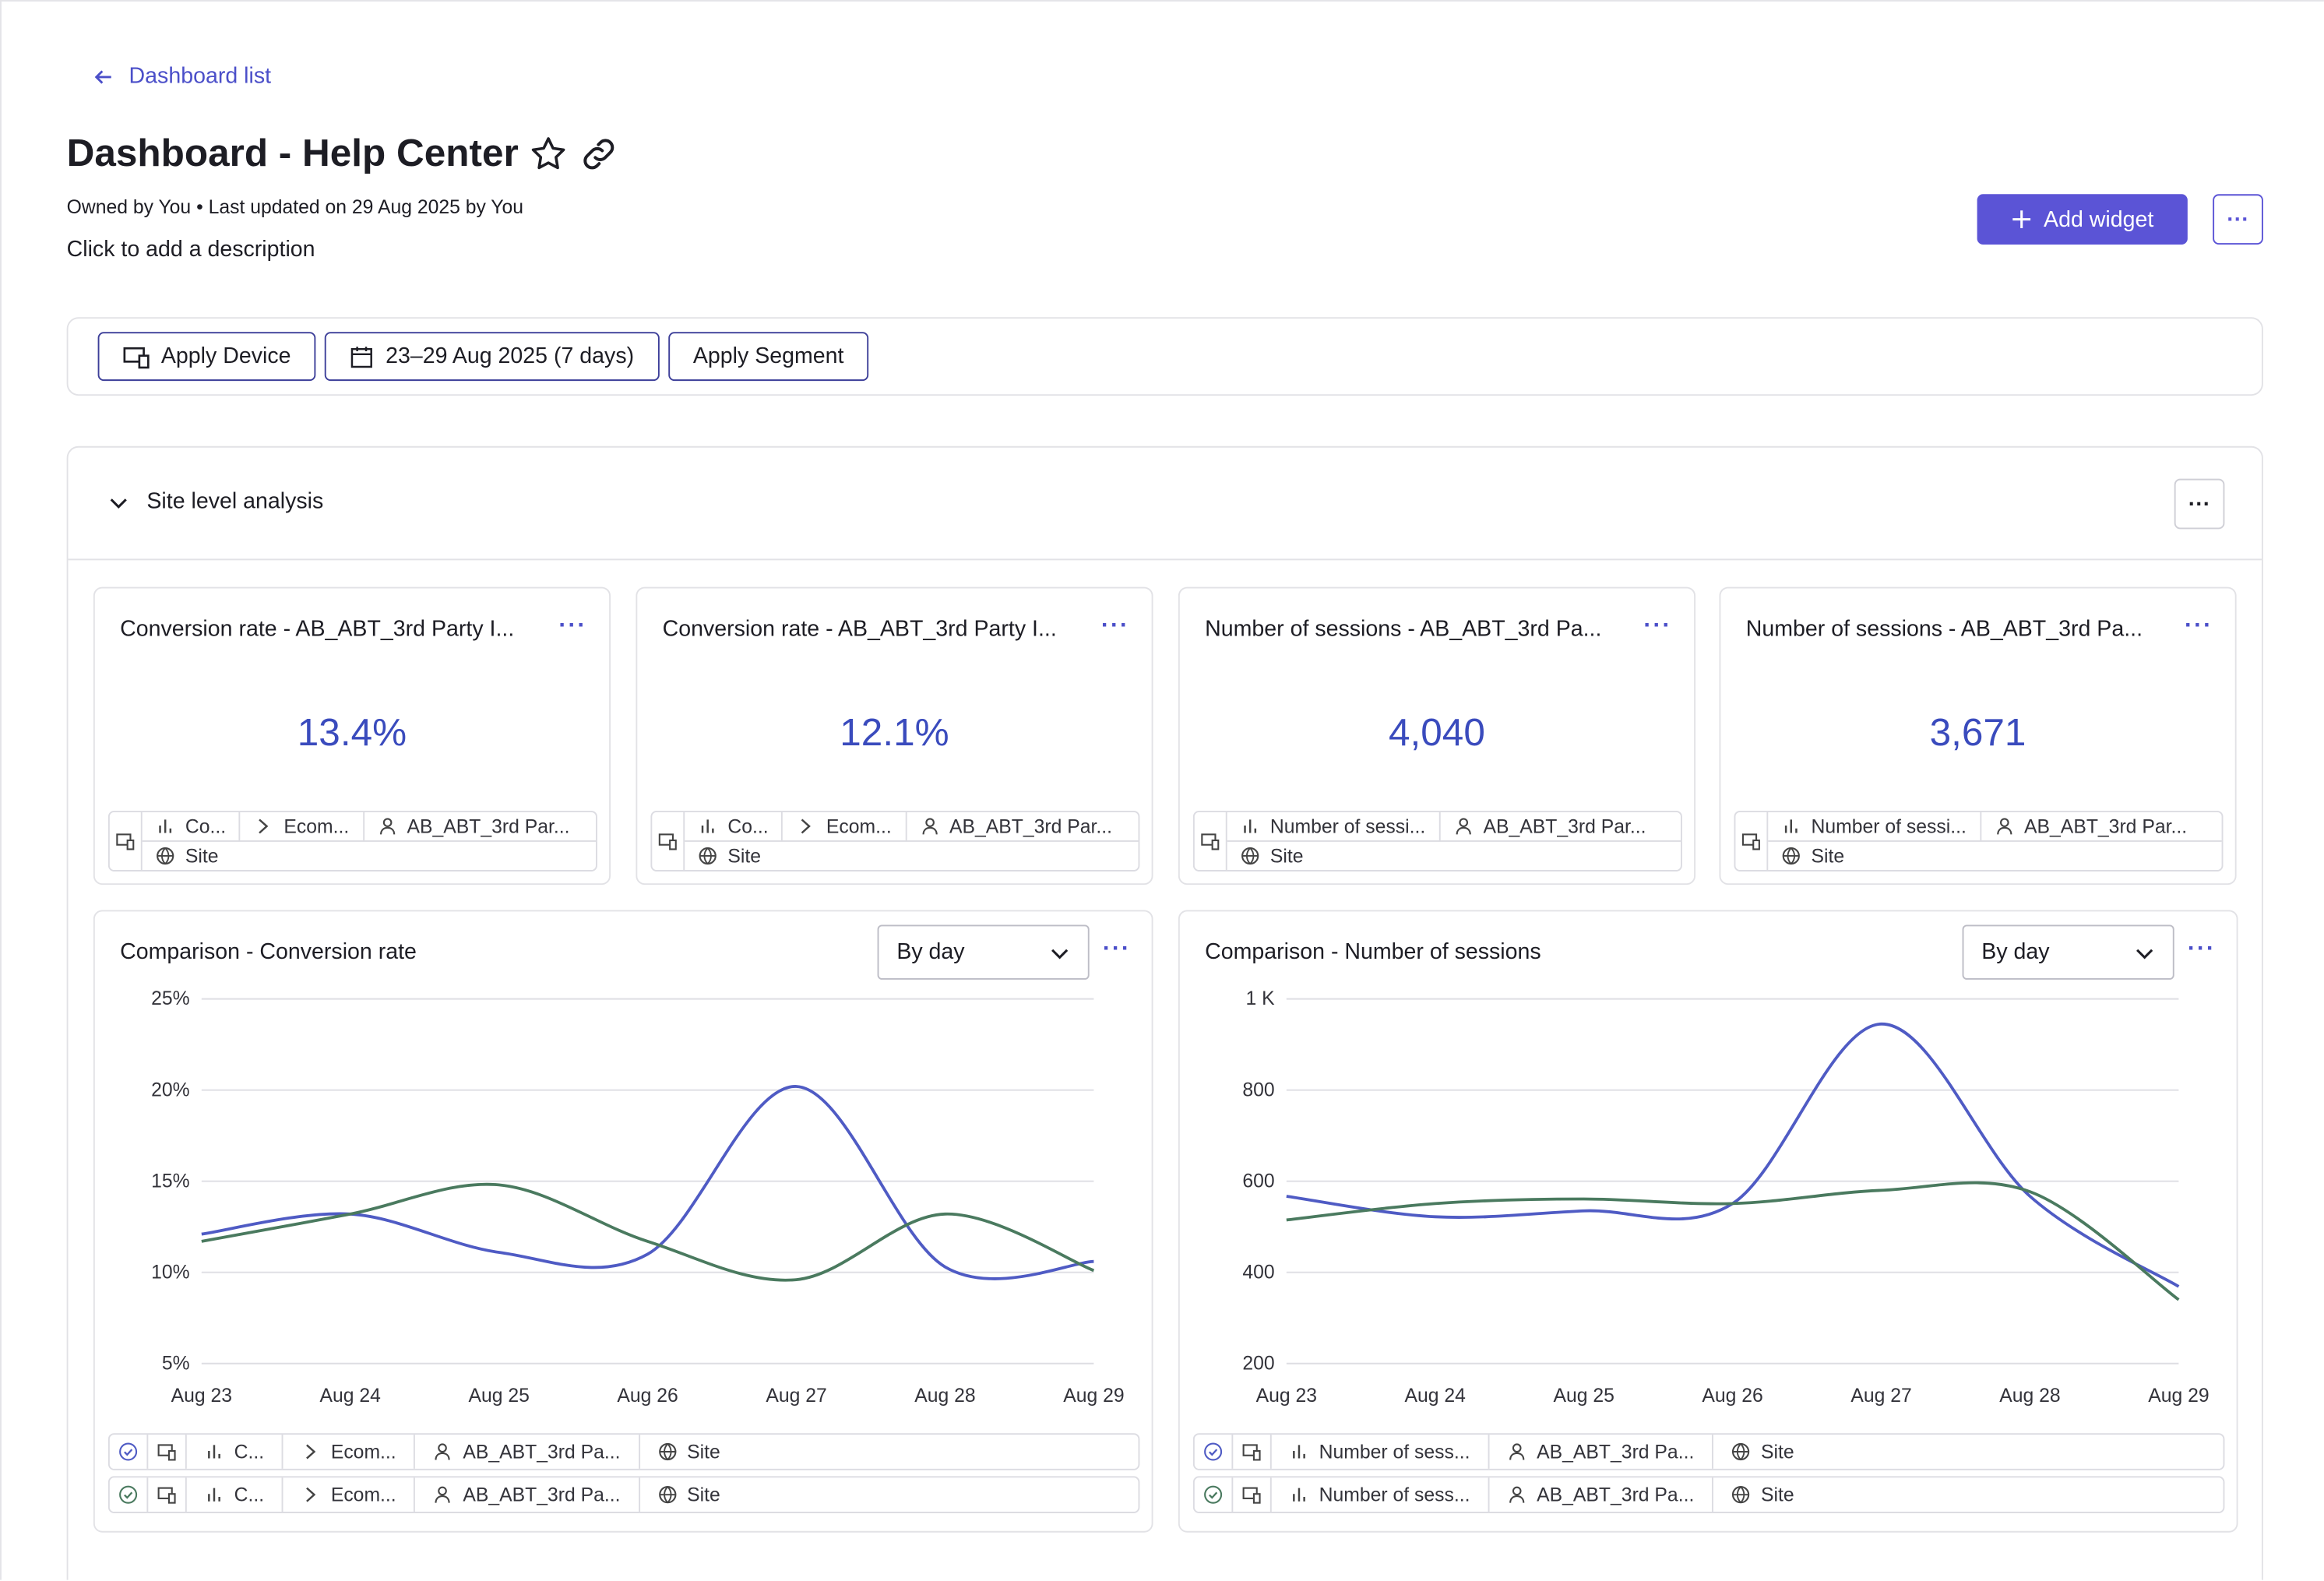 Image resolution: width=2324 pixels, height=1581 pixels. I want to click on link-icon, so click(598, 153).